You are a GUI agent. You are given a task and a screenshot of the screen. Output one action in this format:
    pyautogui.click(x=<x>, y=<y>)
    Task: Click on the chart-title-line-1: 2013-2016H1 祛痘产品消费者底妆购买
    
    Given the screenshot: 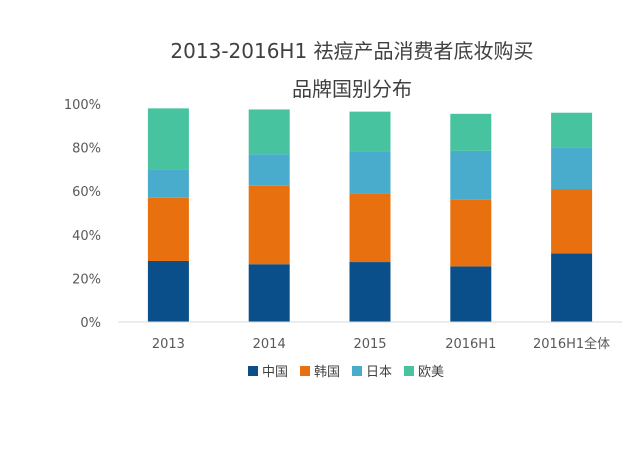 What is the action you would take?
    pyautogui.click(x=351, y=51)
    